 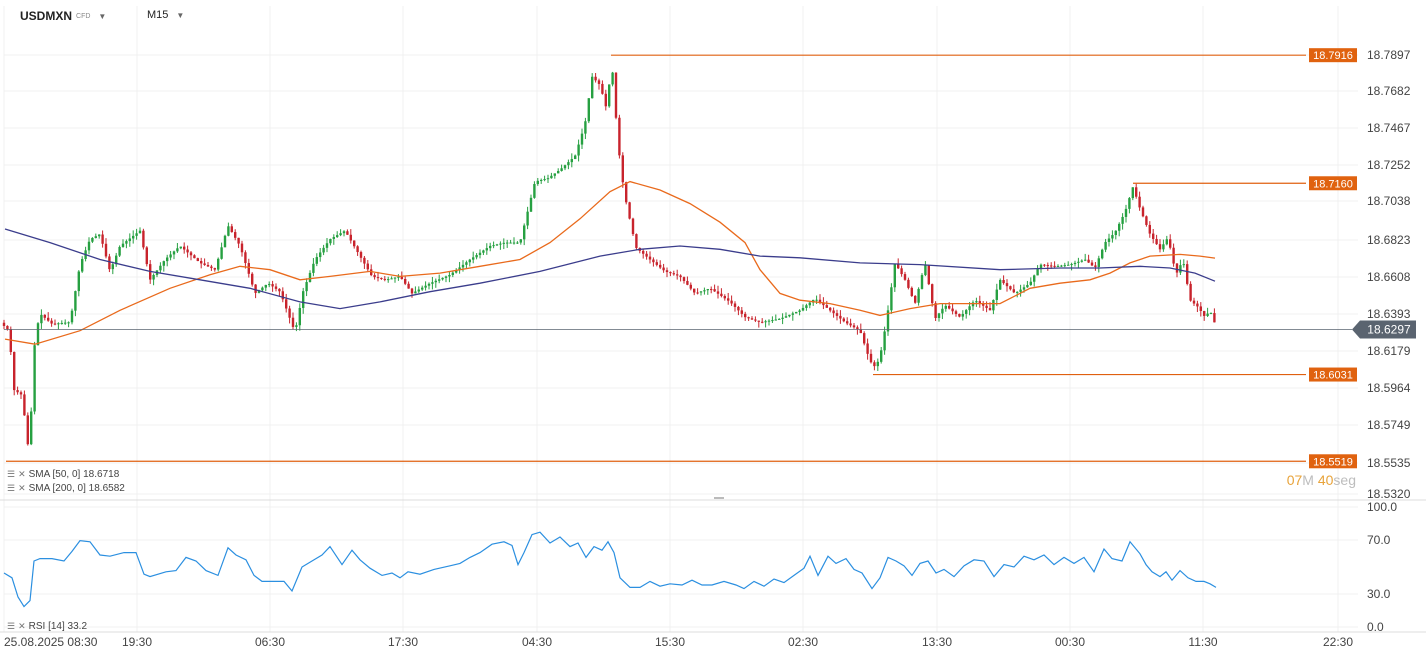 I want to click on instrument-type: CFD, so click(x=83, y=17).